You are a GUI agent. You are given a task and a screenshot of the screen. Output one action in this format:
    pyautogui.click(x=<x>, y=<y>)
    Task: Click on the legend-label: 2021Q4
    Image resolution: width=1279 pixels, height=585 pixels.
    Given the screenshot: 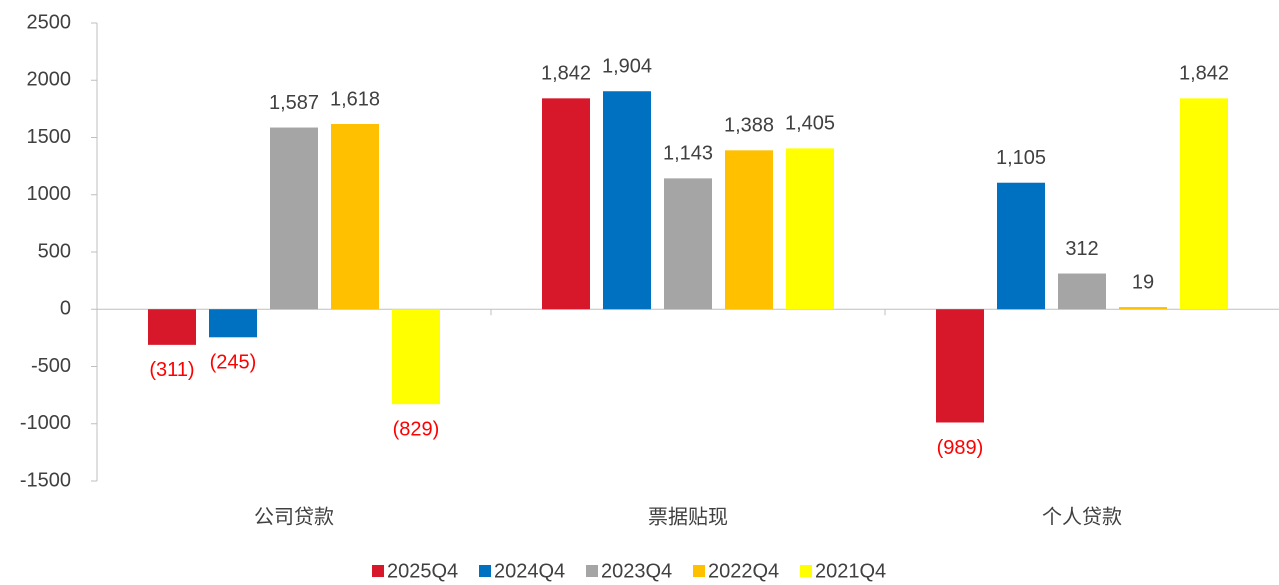 What is the action you would take?
    pyautogui.click(x=850, y=571)
    